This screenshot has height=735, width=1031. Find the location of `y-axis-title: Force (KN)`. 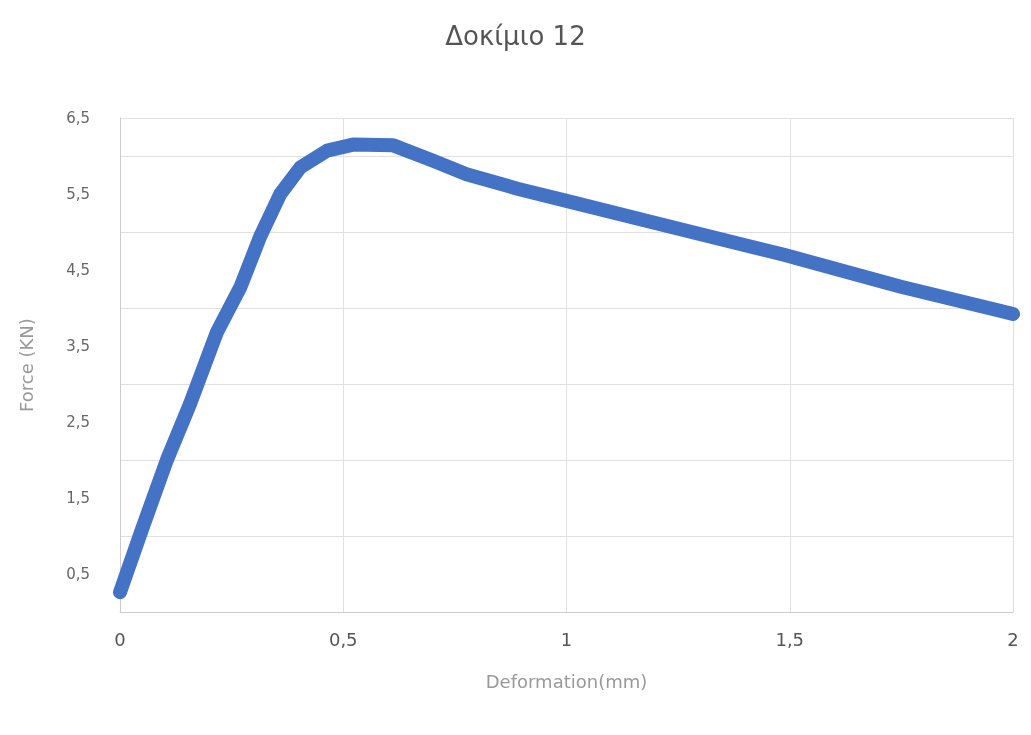

y-axis-title: Force (KN) is located at coordinates (26, 365).